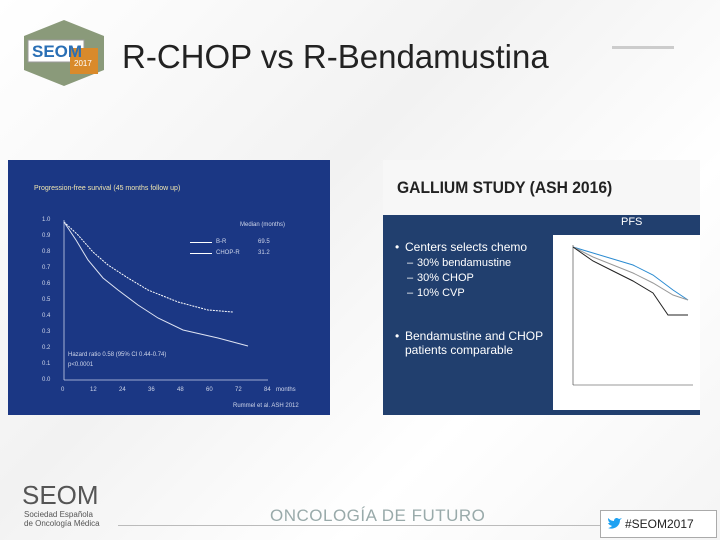 Image resolution: width=720 pixels, height=540 pixels. Describe the element at coordinates (46, 300) in the screenshot. I see `y-tick-label: 0.5` at that location.